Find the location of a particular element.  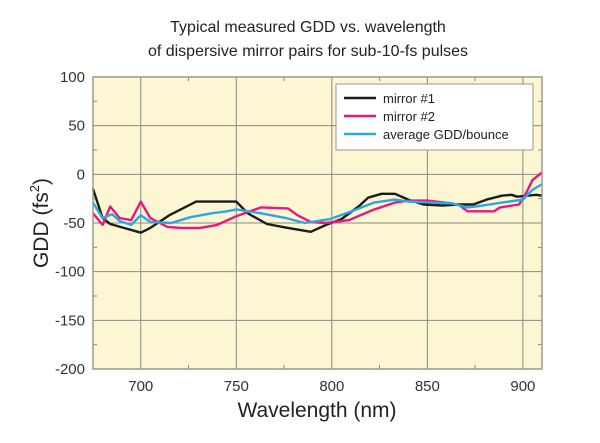

y-tick-label: 0 is located at coordinates (81, 174).